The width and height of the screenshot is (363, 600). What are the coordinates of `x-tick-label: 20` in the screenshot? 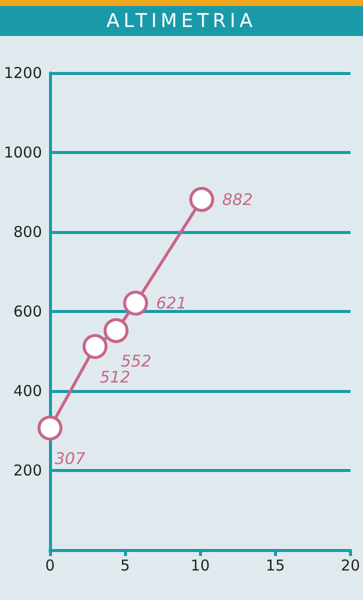 It's located at (350, 565).